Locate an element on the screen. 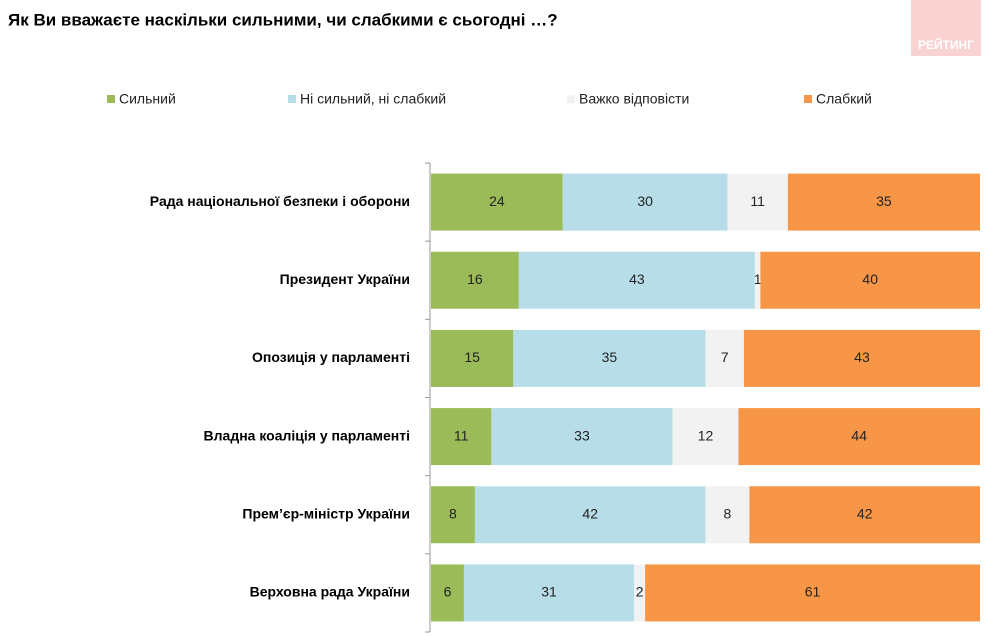 The image size is (991, 636). value-label: 7 is located at coordinates (725, 357).